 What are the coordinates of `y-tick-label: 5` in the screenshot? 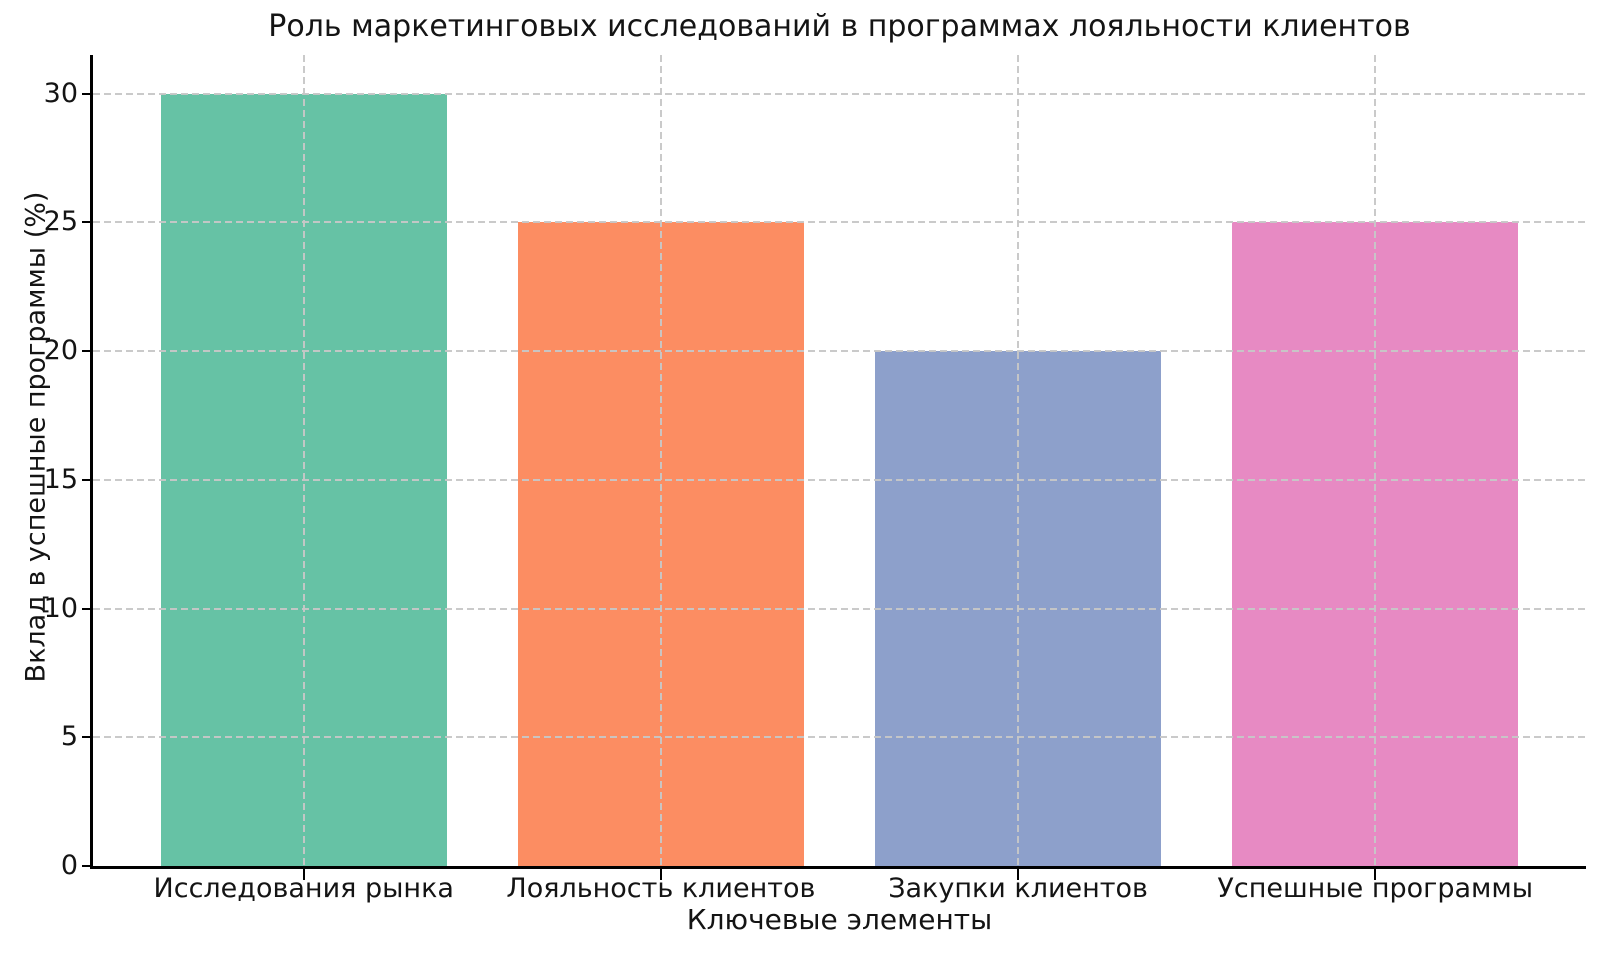 It's located at (69, 737).